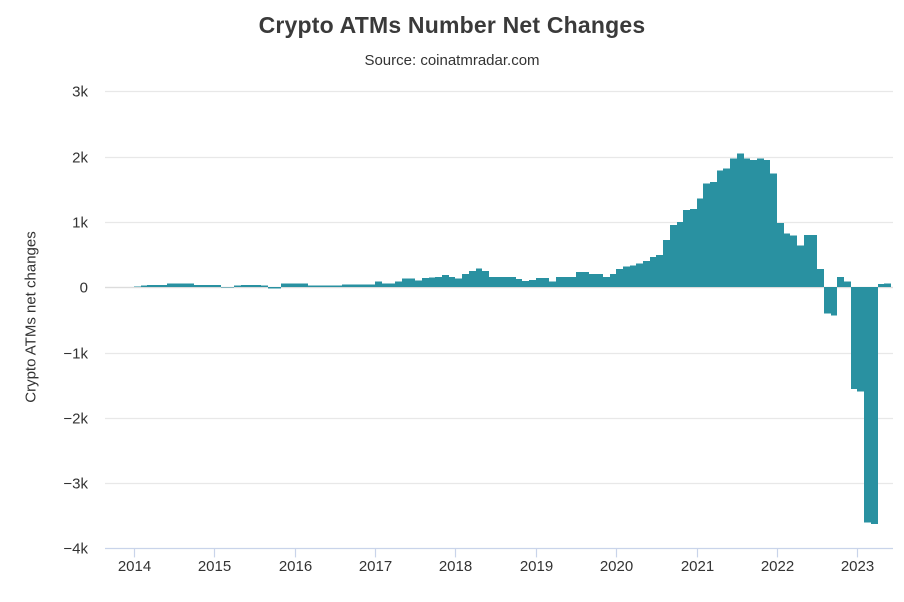 The height and width of the screenshot is (602, 904). What do you see at coordinates (697, 566) in the screenshot?
I see `x-tick-label: 2021` at bounding box center [697, 566].